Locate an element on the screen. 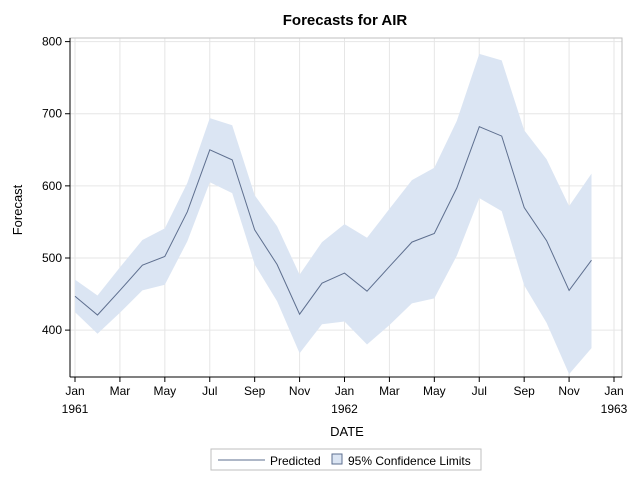 The height and width of the screenshot is (480, 640). y-axis: 400 500 600 700 800 is located at coordinates (56, 206).